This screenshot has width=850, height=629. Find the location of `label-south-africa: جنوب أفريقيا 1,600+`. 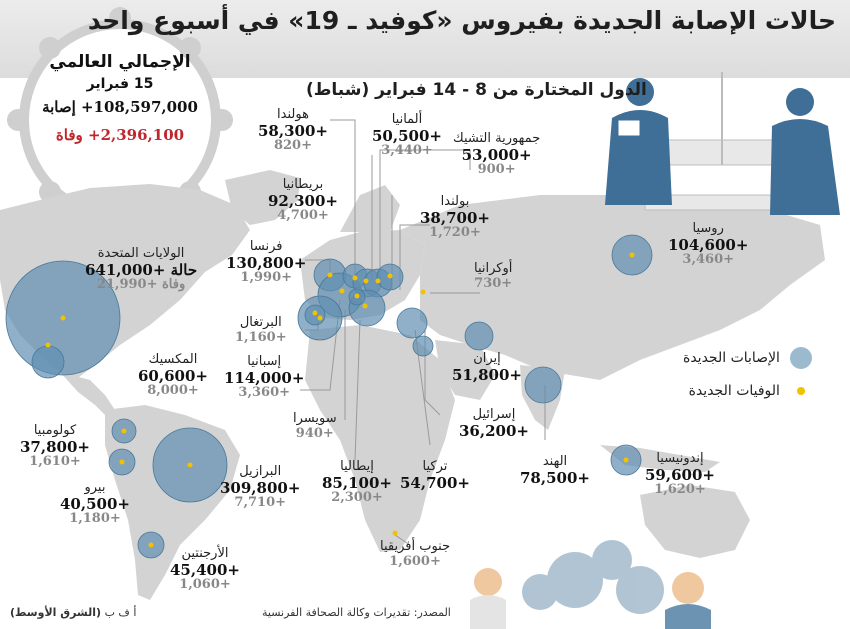

label-south-africa: جنوب أفريقيا 1,600+ is located at coordinates (415, 554).